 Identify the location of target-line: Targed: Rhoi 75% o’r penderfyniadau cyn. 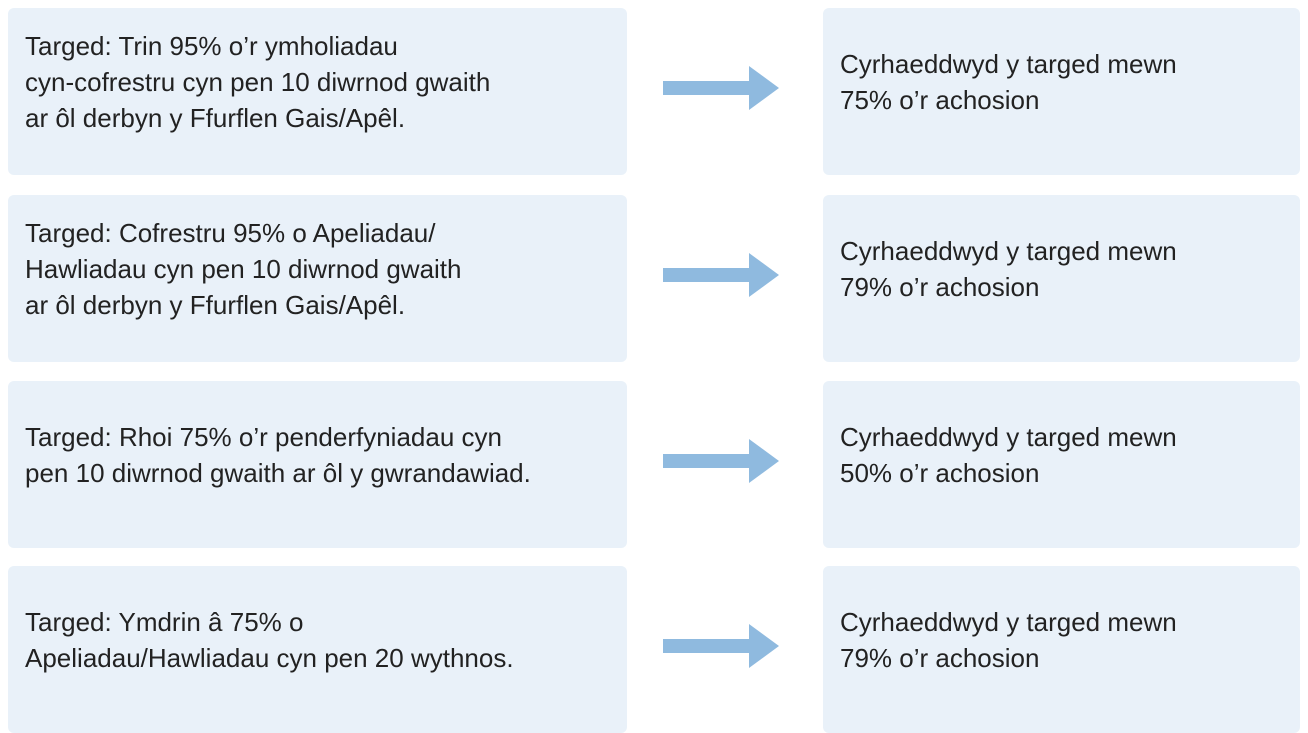
(263, 436).